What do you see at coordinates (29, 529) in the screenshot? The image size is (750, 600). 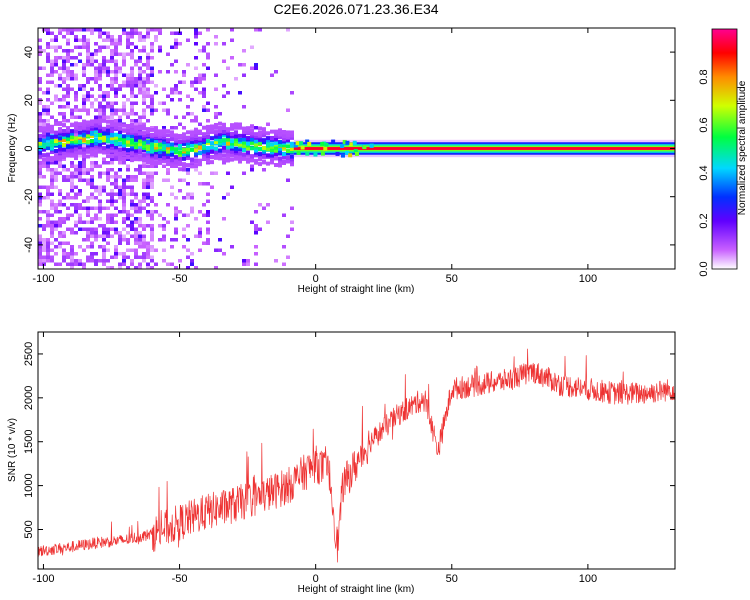 I see `y-tick-label: 500` at bounding box center [29, 529].